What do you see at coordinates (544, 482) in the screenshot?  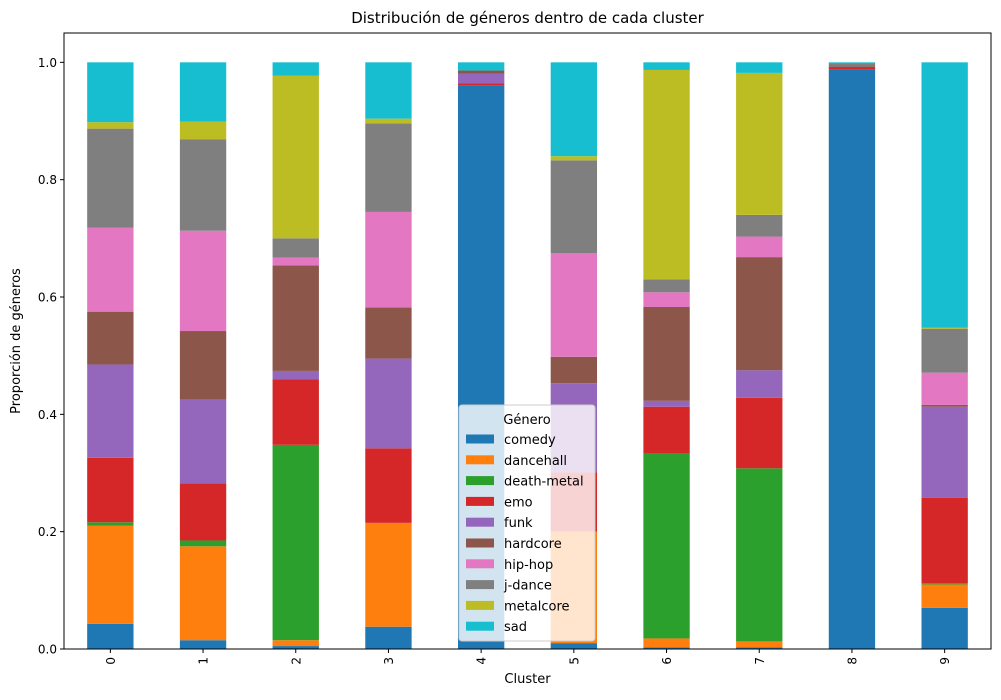 I see `legend-label-death-metal: death-metal` at bounding box center [544, 482].